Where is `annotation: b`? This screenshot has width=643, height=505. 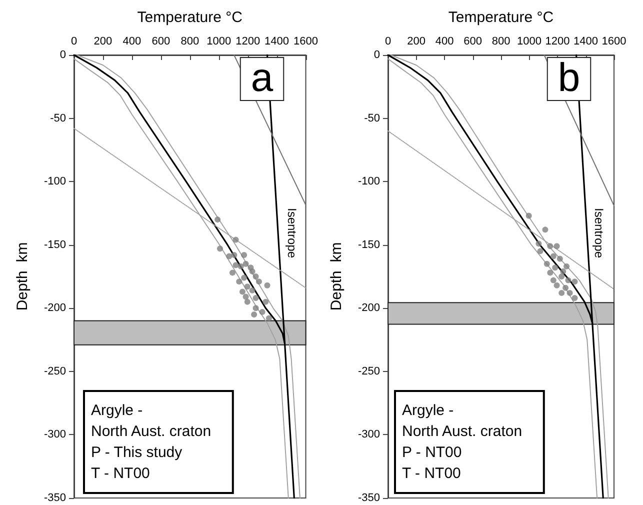
annotation: b is located at coordinates (569, 78).